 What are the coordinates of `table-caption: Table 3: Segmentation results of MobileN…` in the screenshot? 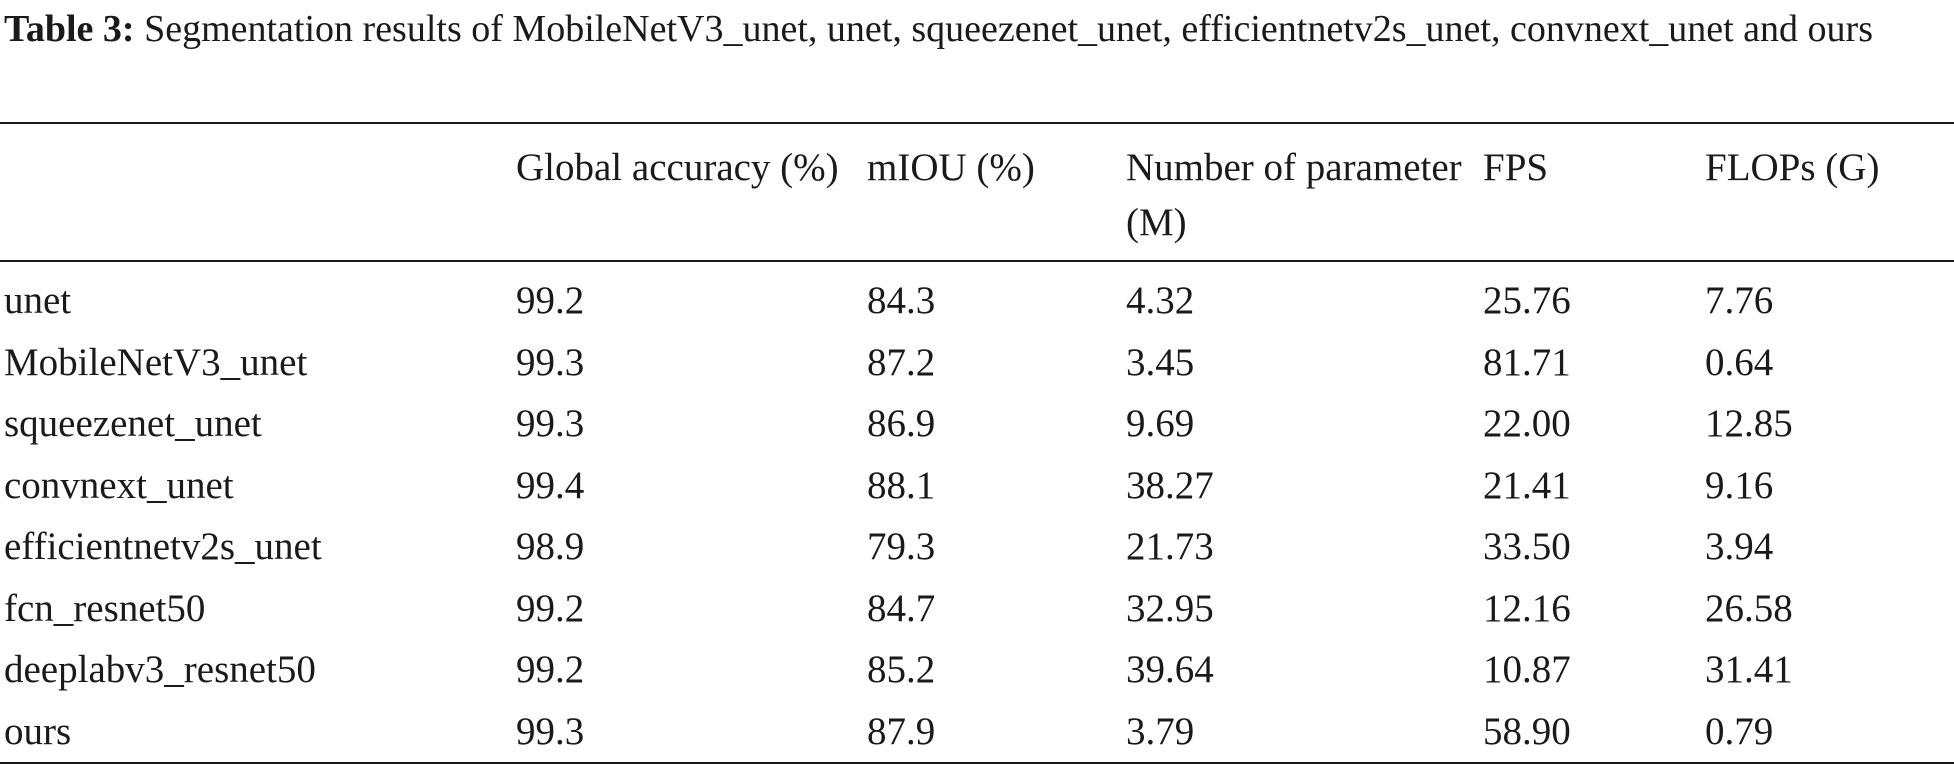 It's located at (977, 28).